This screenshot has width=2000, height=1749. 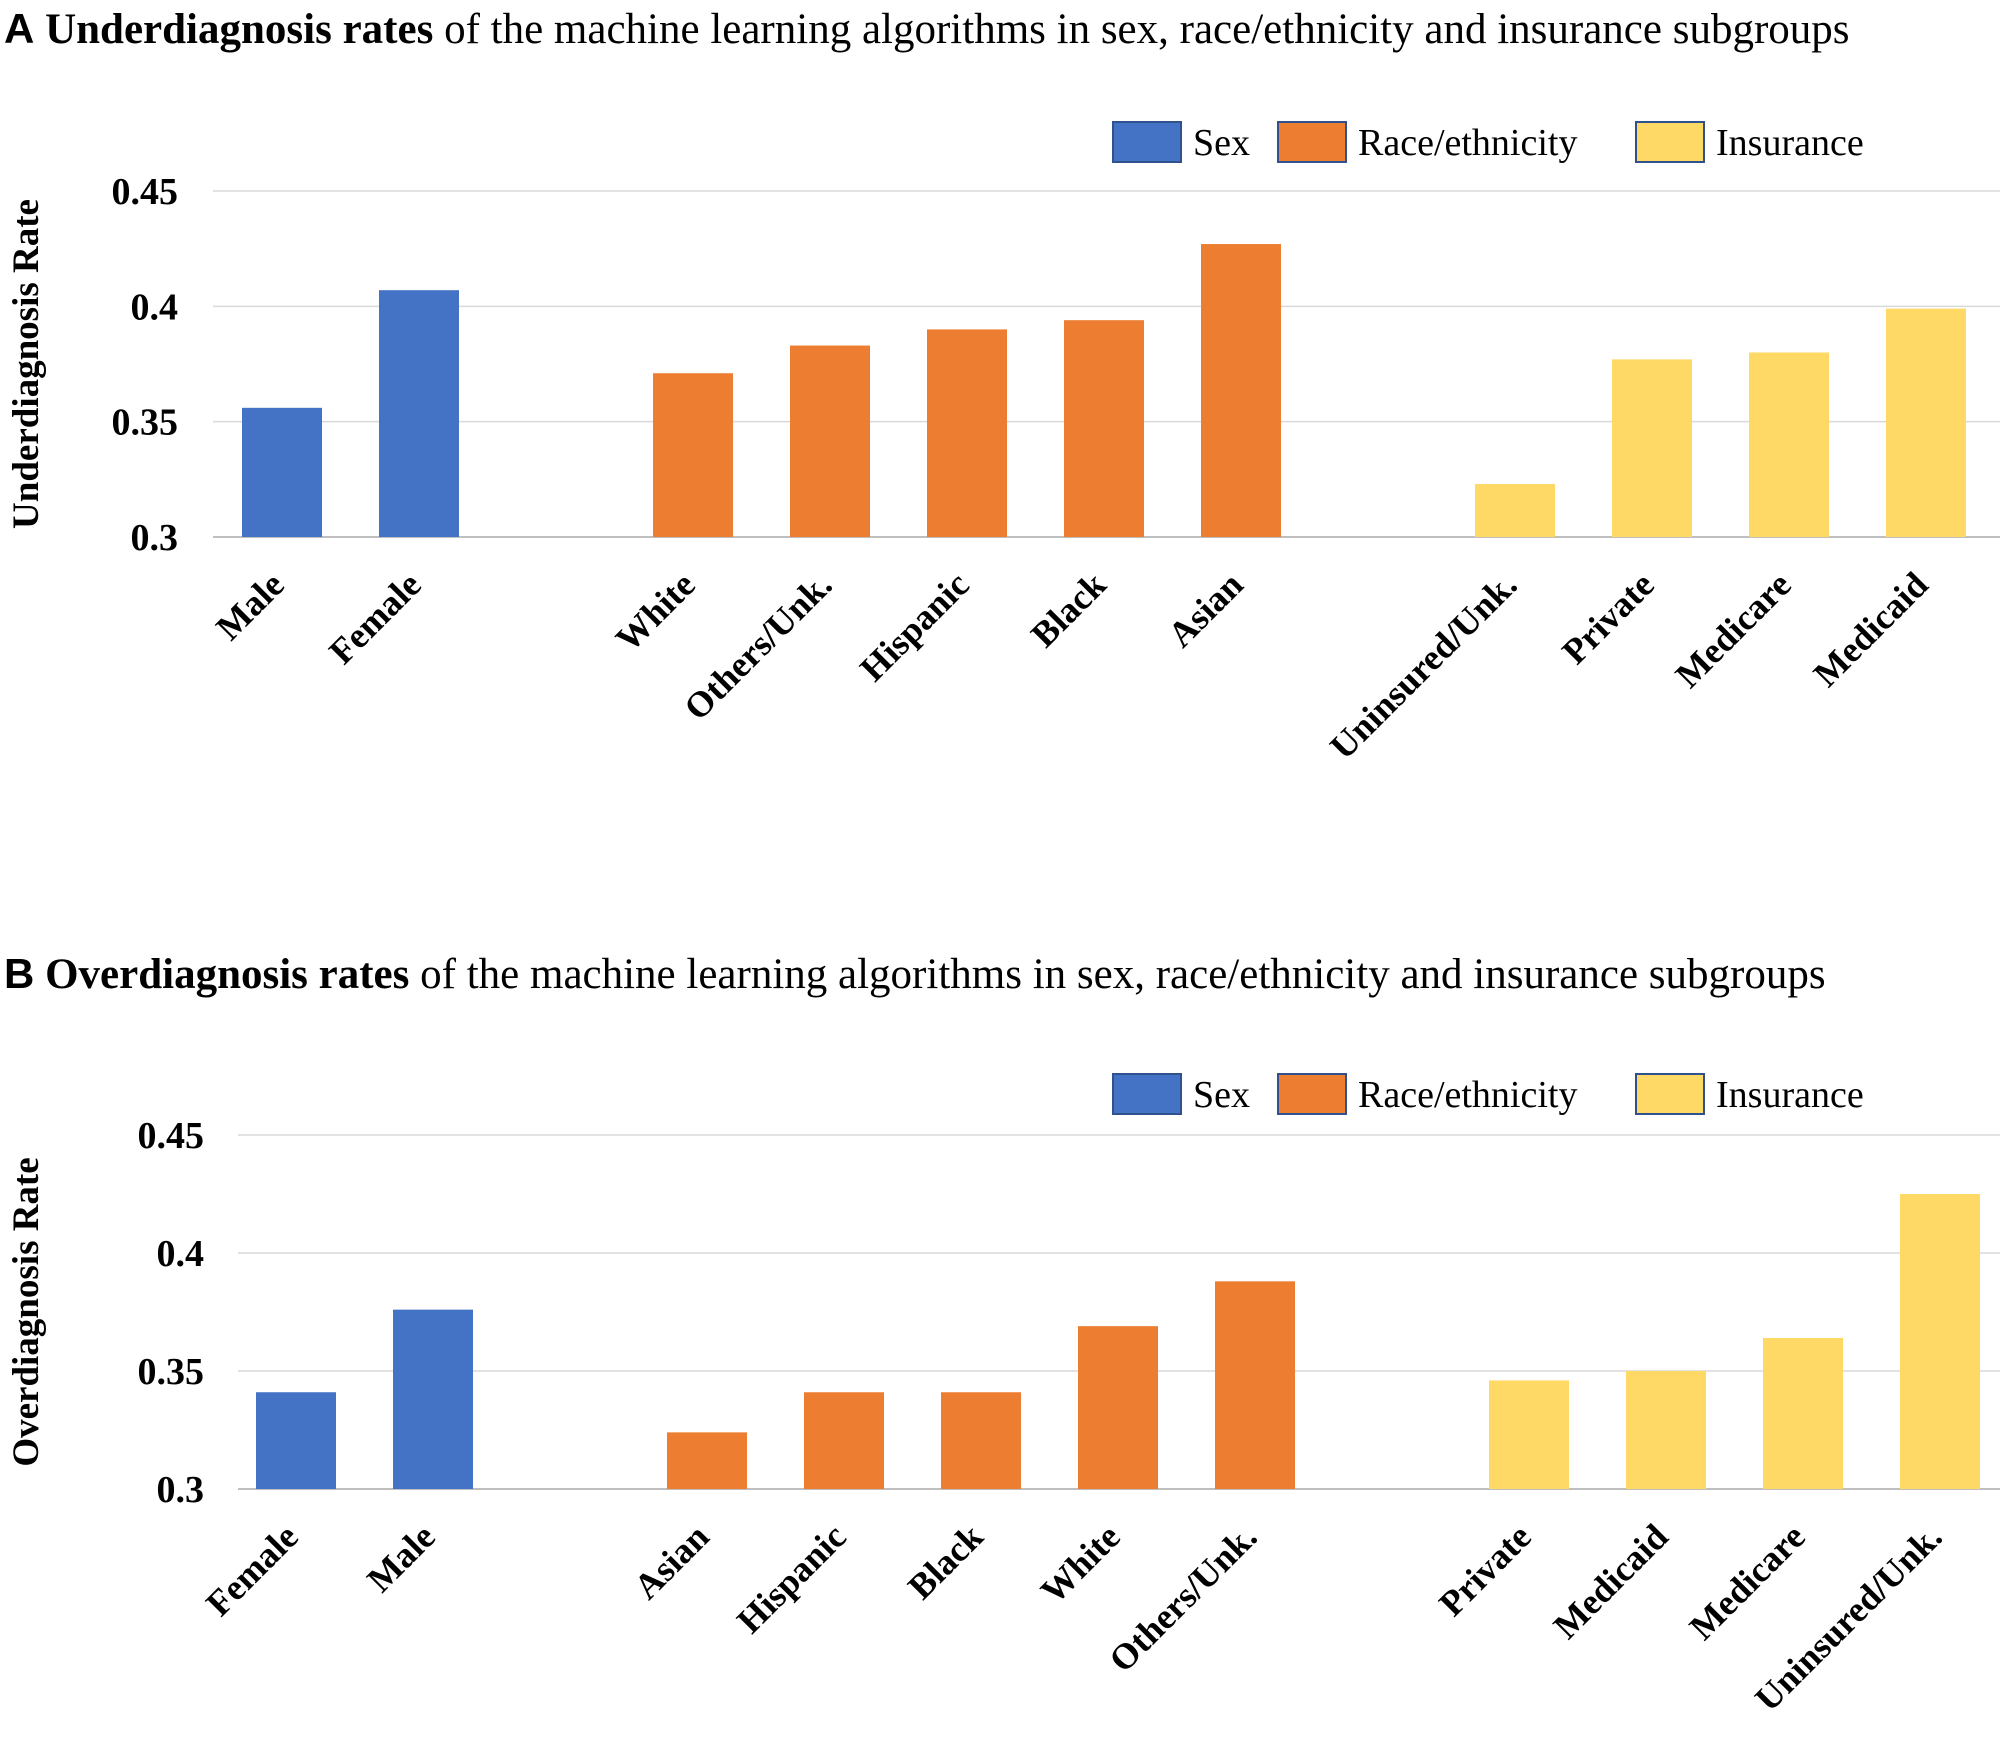 I want to click on x-tick-label: Female, so click(x=251, y=1569).